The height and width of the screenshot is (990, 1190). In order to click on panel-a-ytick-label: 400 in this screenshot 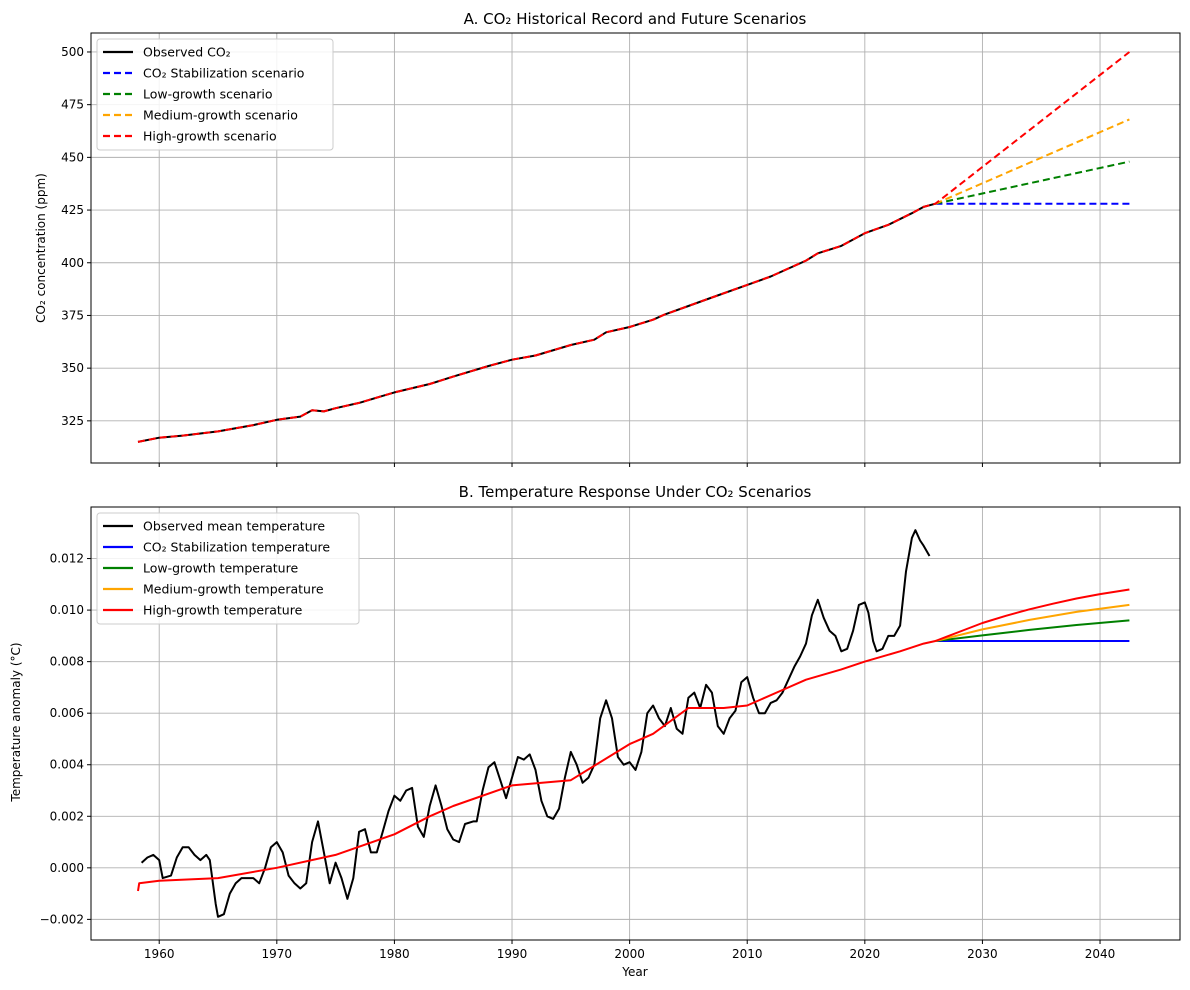, I will do `click(72, 263)`.